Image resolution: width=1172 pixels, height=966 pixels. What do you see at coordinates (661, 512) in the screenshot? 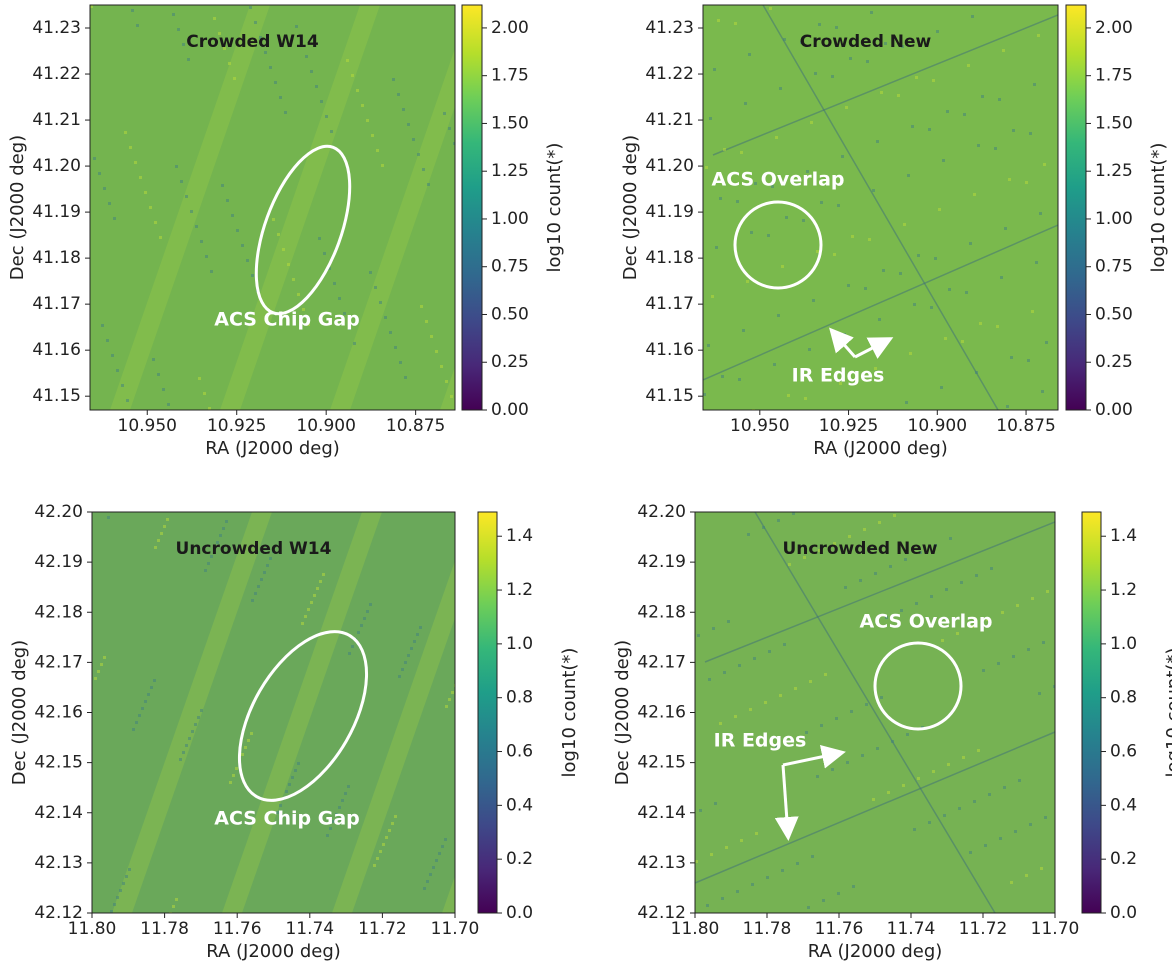
I see `y-tick-label: 42.20` at bounding box center [661, 512].